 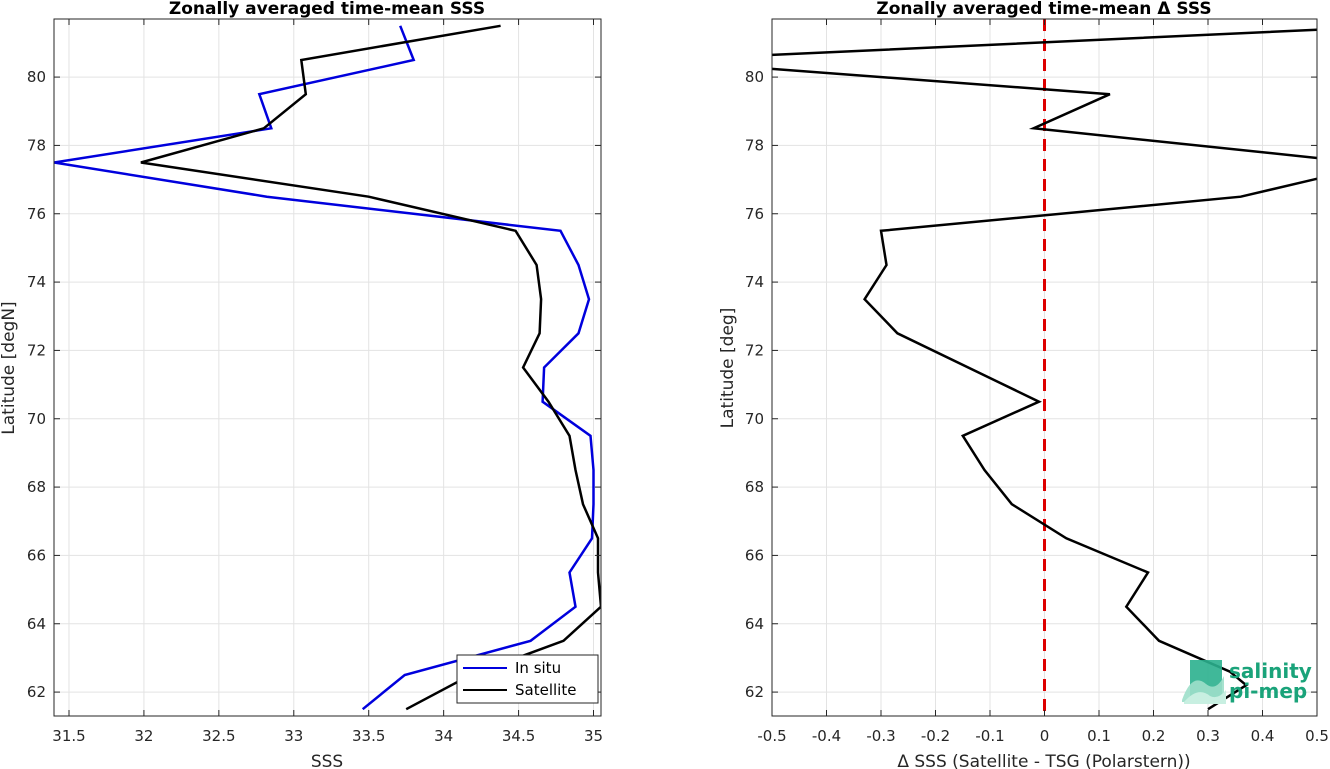 I want to click on x-tick-label: 31.5, so click(x=68, y=736).